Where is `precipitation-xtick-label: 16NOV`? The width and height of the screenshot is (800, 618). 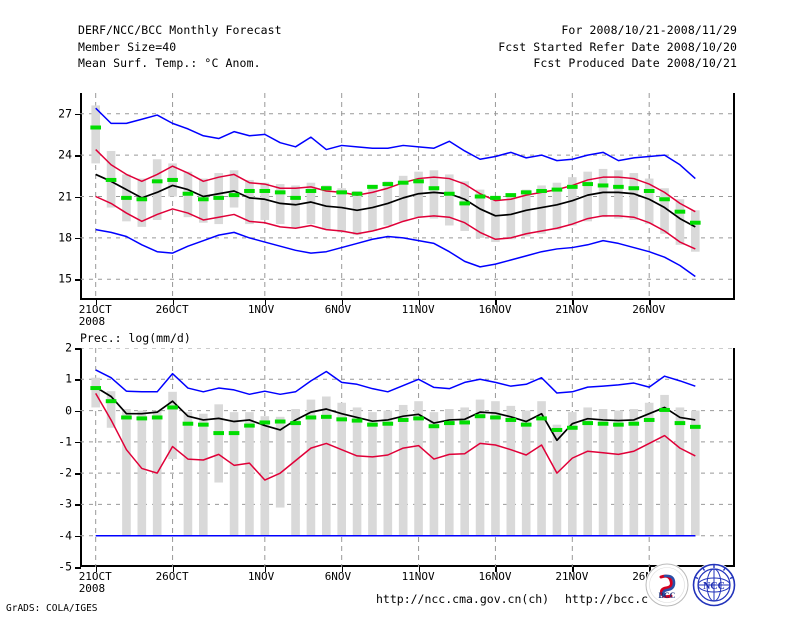
precipitation-xtick-label: 16NOV is located at coordinates (495, 576).